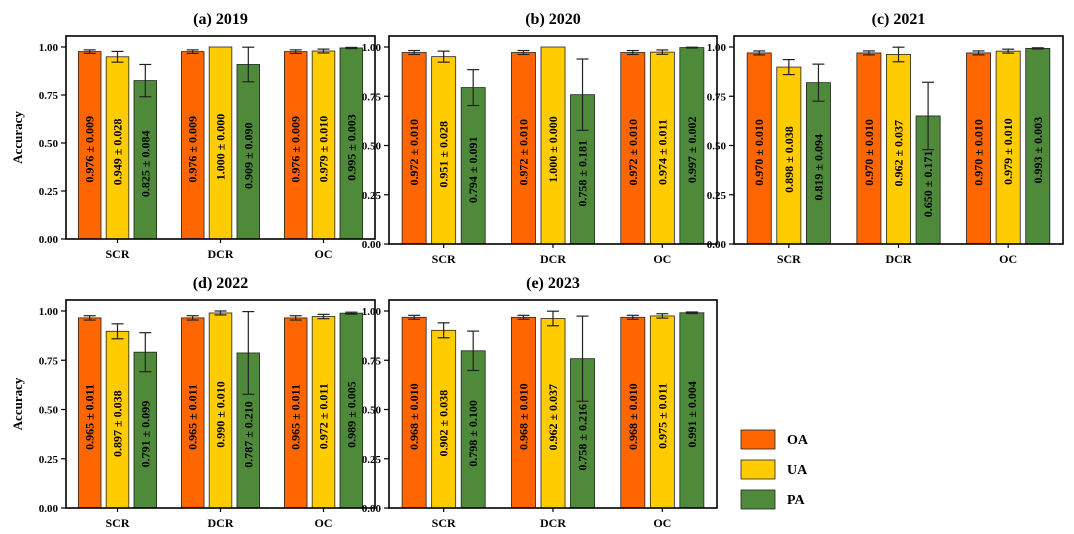 The height and width of the screenshot is (534, 1074). What do you see at coordinates (692, 414) in the screenshot?
I see `data-label: 0.991 ± 0.004` at bounding box center [692, 414].